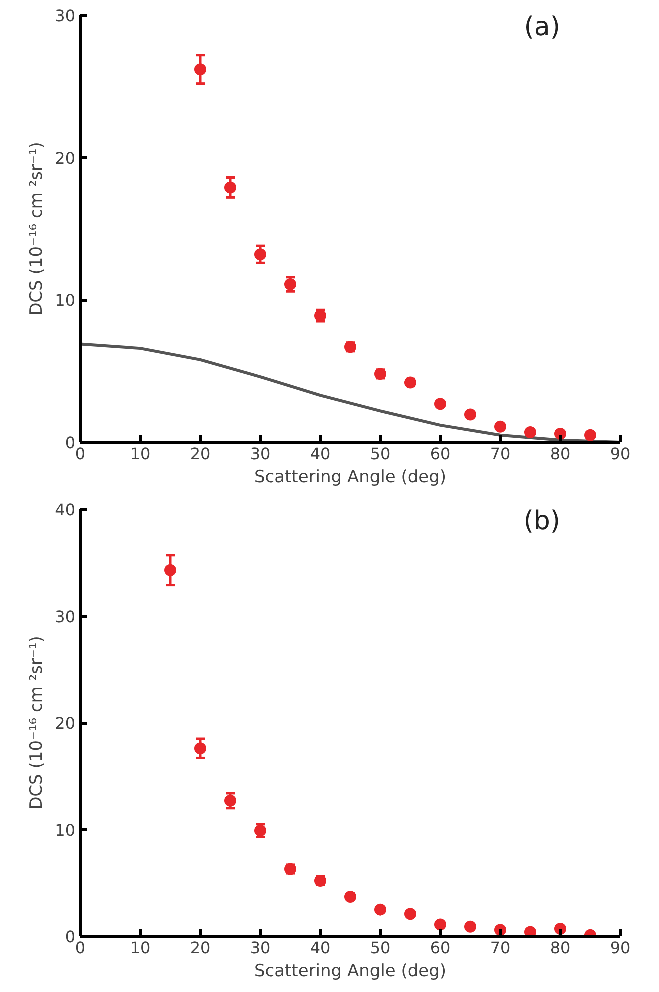  Describe the element at coordinates (542, 27) in the screenshot. I see `annotation: (a)` at that location.